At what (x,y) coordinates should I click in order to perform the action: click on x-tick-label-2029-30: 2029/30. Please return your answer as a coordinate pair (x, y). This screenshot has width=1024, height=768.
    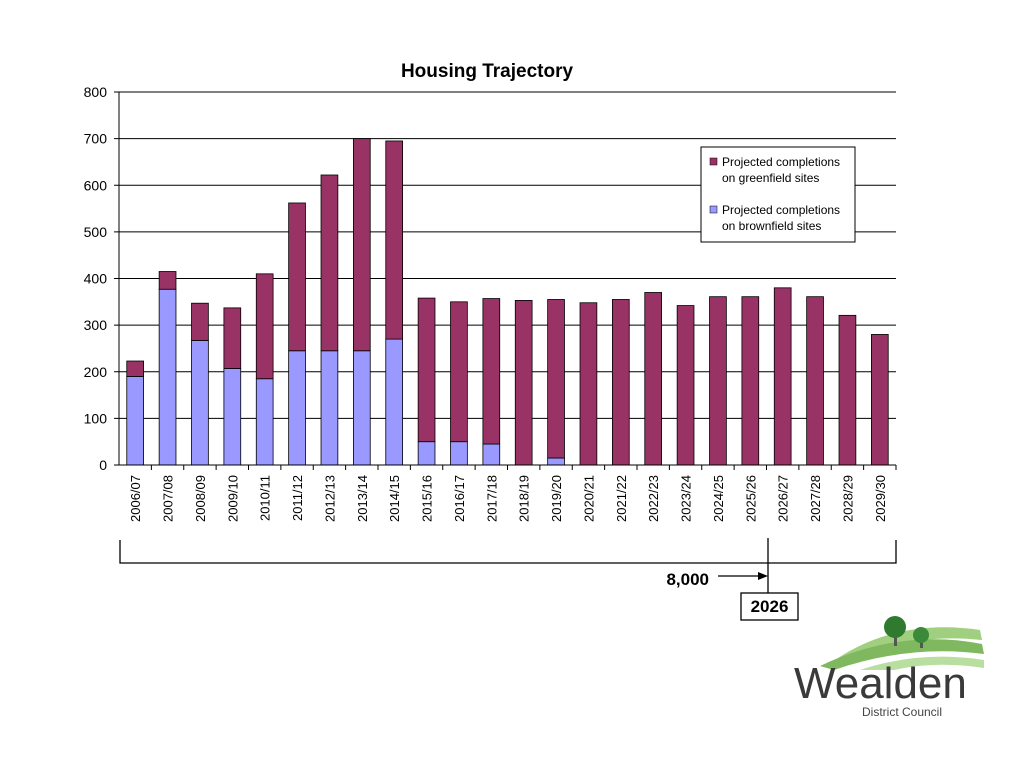
    Looking at the image, I should click on (880, 498).